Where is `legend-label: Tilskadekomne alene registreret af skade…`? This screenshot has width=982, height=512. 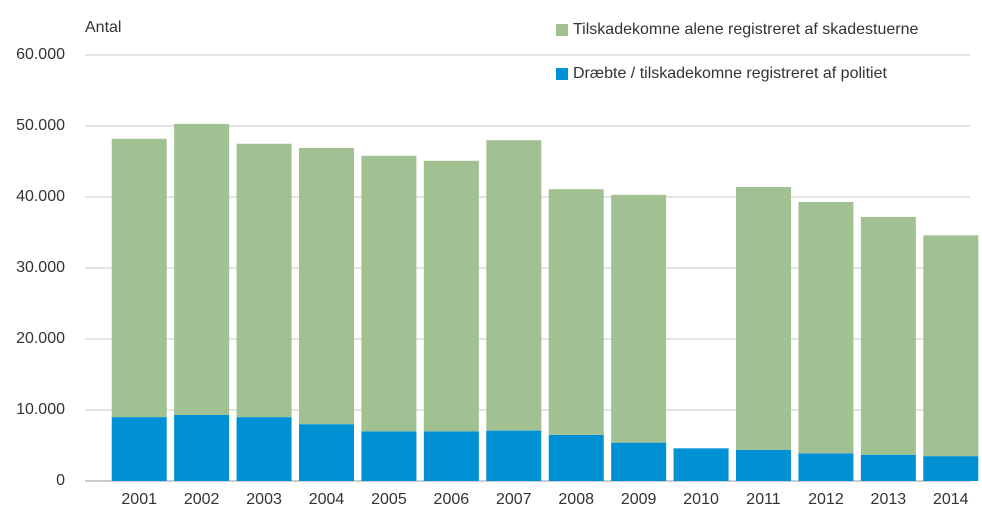 legend-label: Tilskadekomne alene registreret af skade… is located at coordinates (745, 29).